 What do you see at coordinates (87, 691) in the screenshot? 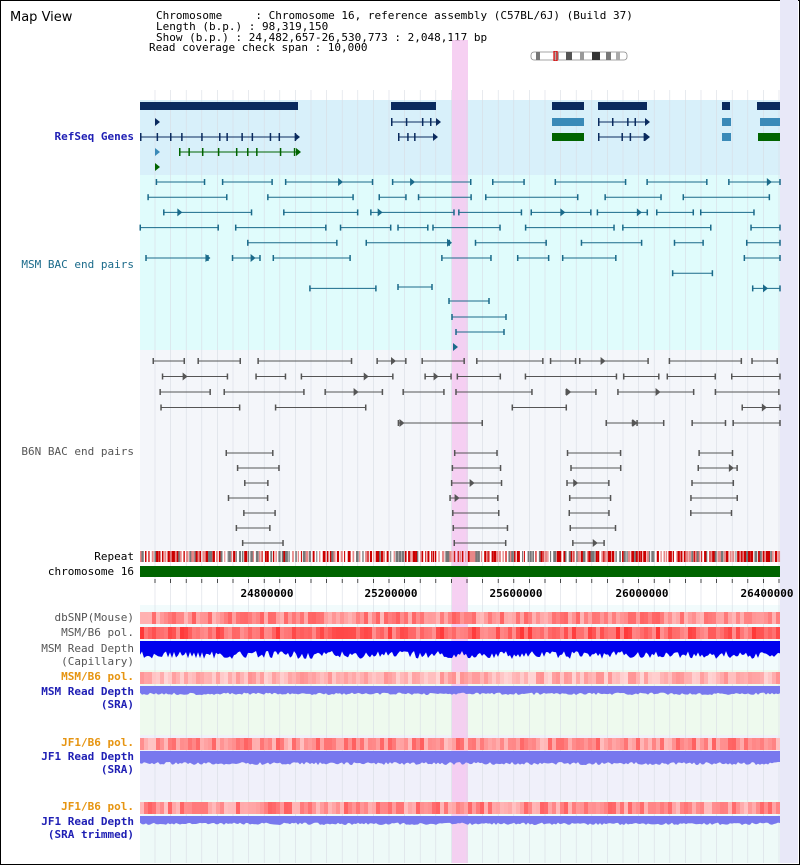
I see `msm-depth-sra-label: MSM Read Depth` at bounding box center [87, 691].